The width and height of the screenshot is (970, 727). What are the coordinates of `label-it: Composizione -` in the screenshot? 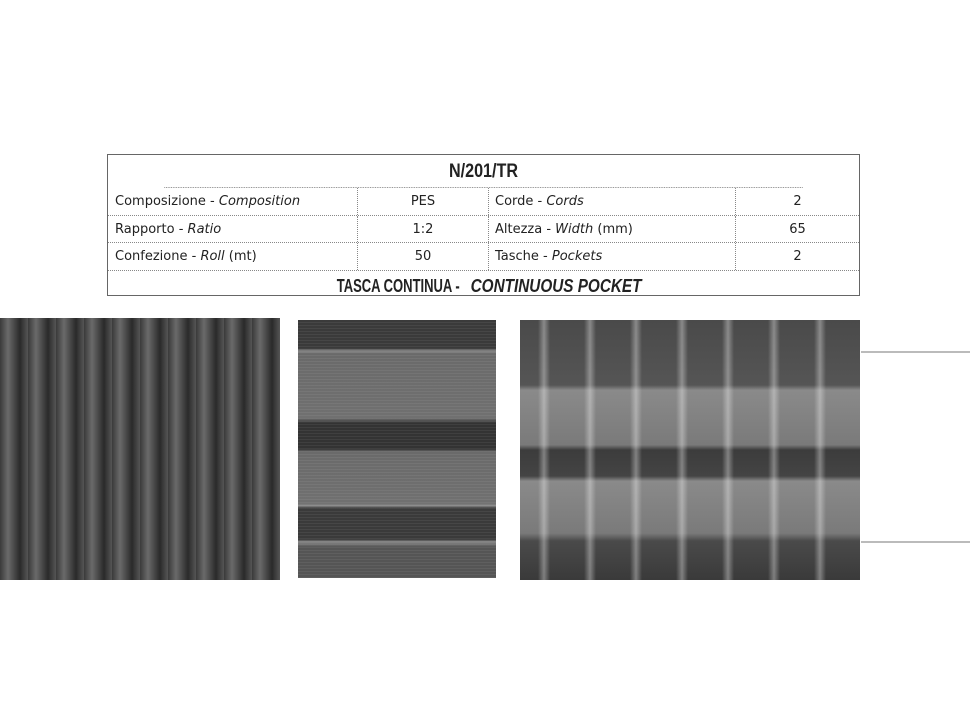 It's located at (167, 201).